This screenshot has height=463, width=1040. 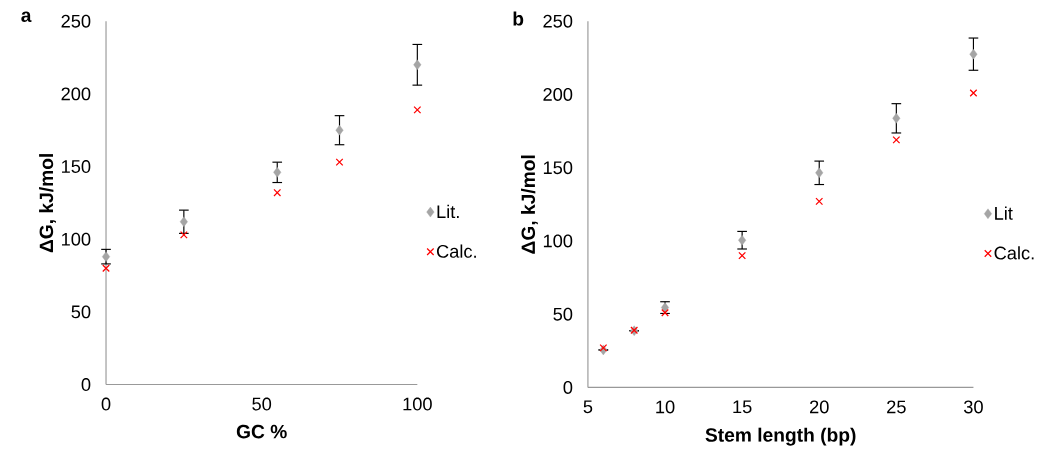 What do you see at coordinates (665, 407) in the screenshot?
I see `x-tick-label: 10` at bounding box center [665, 407].